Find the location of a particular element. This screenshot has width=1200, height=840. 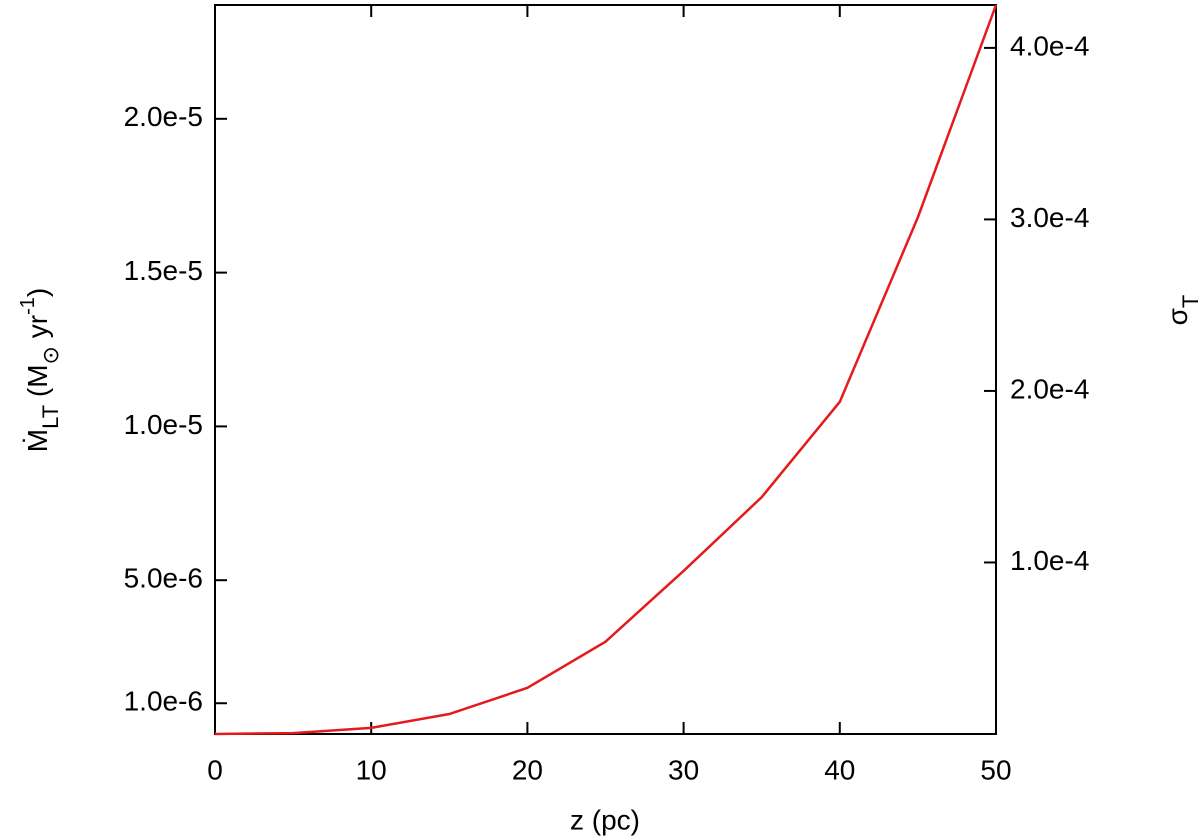

x-tick-label: 10 is located at coordinates (371, 769).